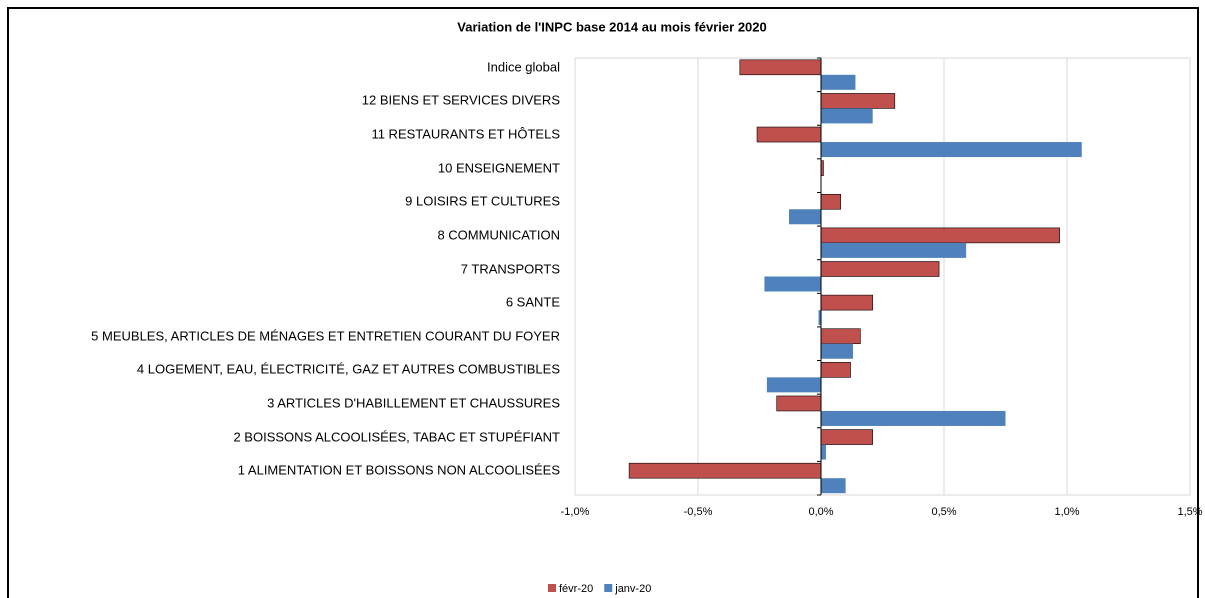 This screenshot has height=598, width=1205. Describe the element at coordinates (498, 168) in the screenshot. I see `y-tick-label: 10 ENSEIGNEMENT` at that location.